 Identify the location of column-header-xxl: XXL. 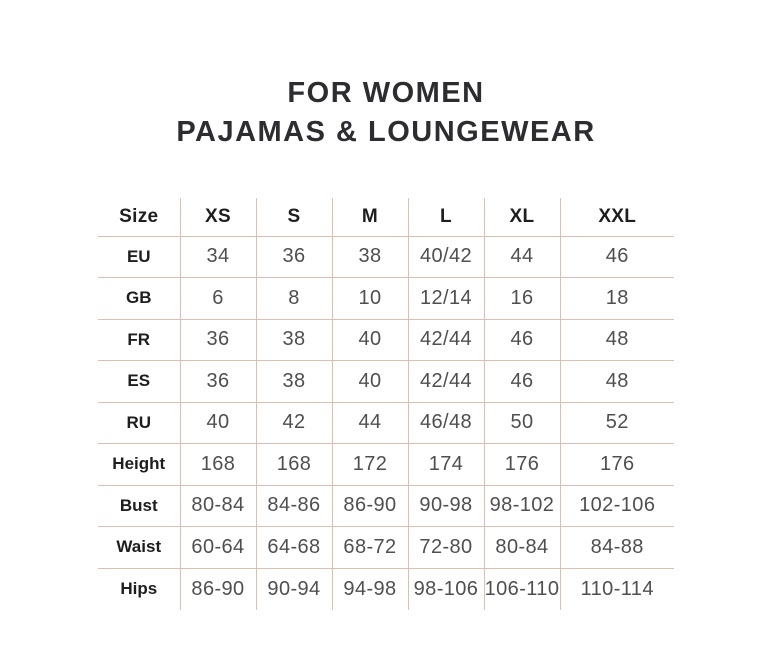
(616, 217).